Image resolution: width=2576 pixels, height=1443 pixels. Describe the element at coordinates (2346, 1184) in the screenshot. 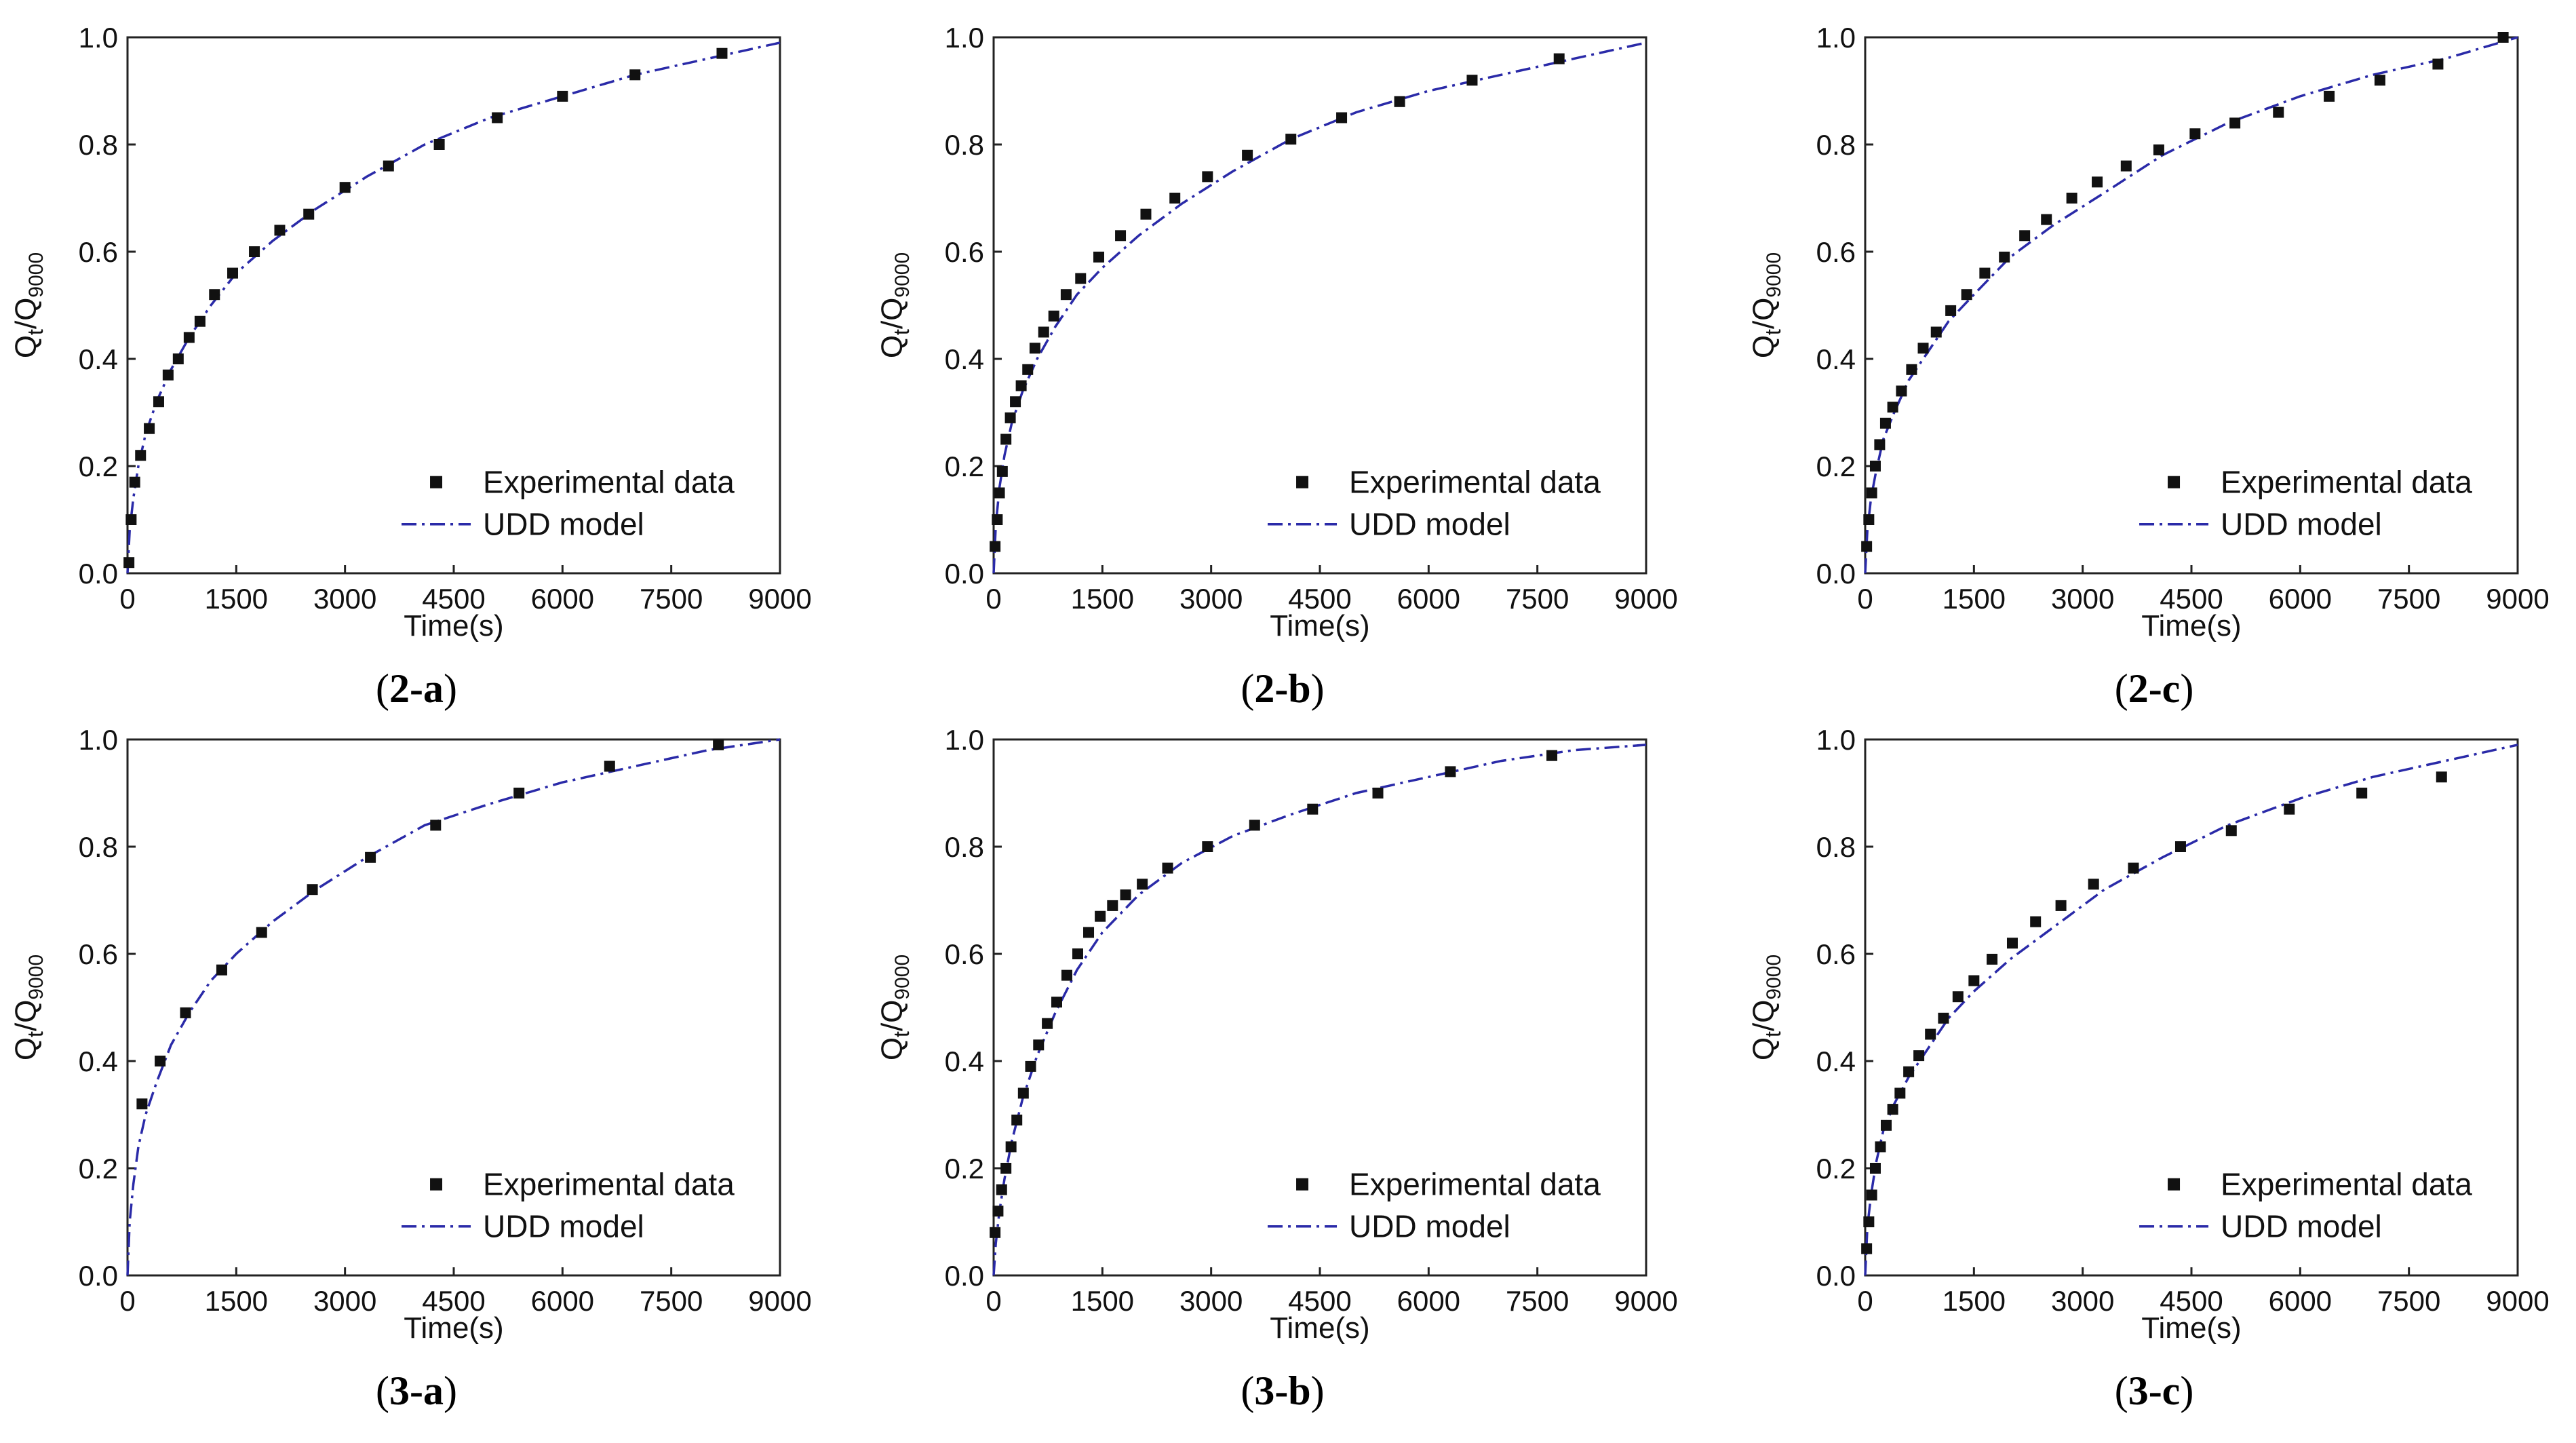

I see `legend-label-experimental: Experimental data` at that location.